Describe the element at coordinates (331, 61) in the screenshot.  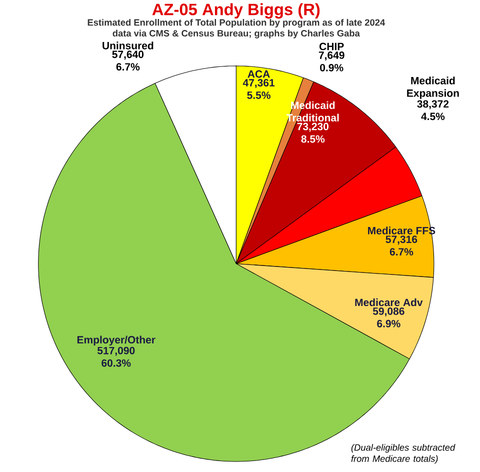
I see `data-label: 7,649 0.9%` at that location.